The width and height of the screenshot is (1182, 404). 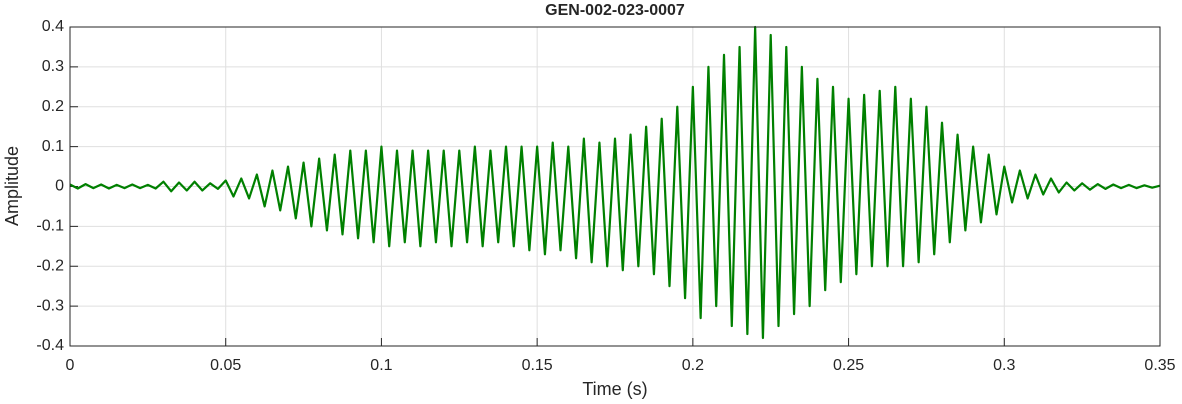 I want to click on x-tick-label: 0.05, so click(x=225, y=365).